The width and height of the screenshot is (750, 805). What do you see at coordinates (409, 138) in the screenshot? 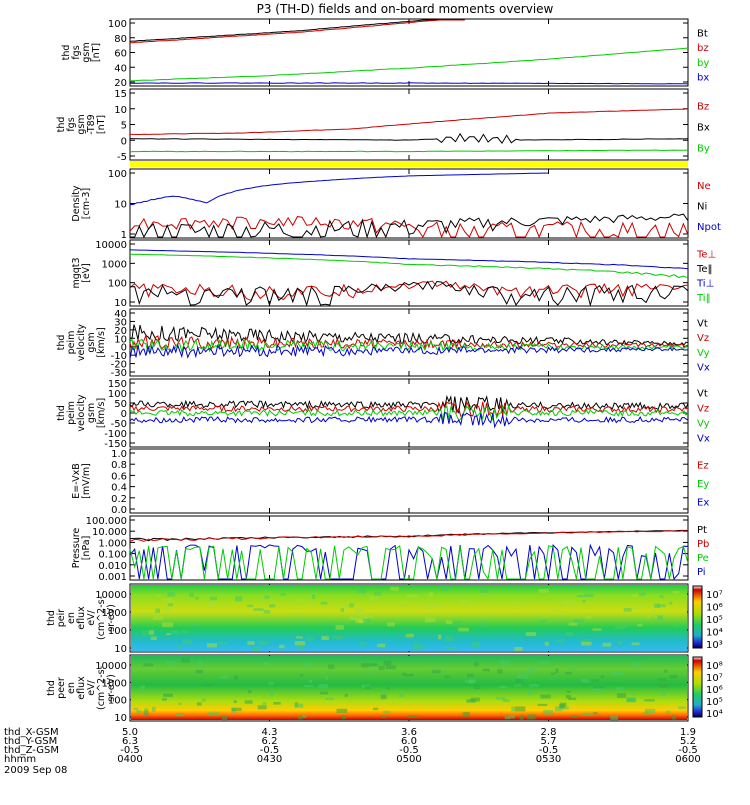
I see `series-line-Bx` at bounding box center [409, 138].